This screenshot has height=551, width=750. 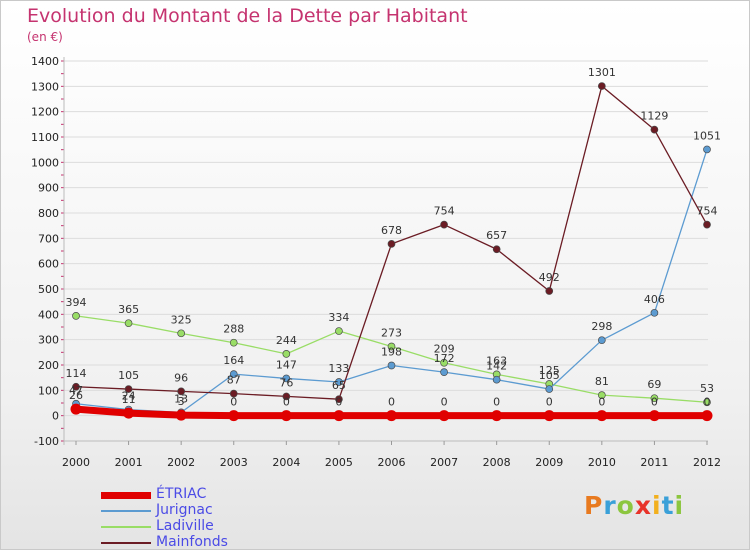 What do you see at coordinates (48, 314) in the screenshot?
I see `y-tick-label: 400` at bounding box center [48, 314].